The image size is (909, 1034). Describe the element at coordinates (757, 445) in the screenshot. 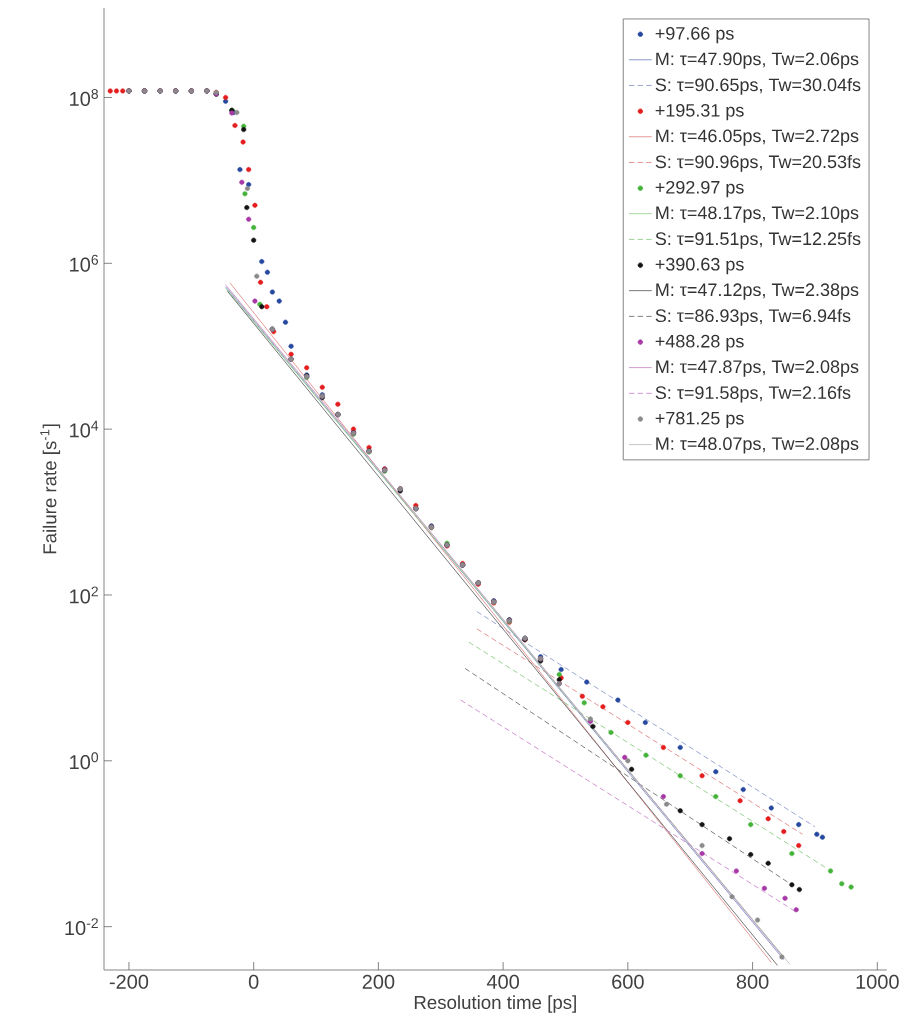

I see `legend-label: M: τ=48.07ps, Tw=2.08ps` at that location.